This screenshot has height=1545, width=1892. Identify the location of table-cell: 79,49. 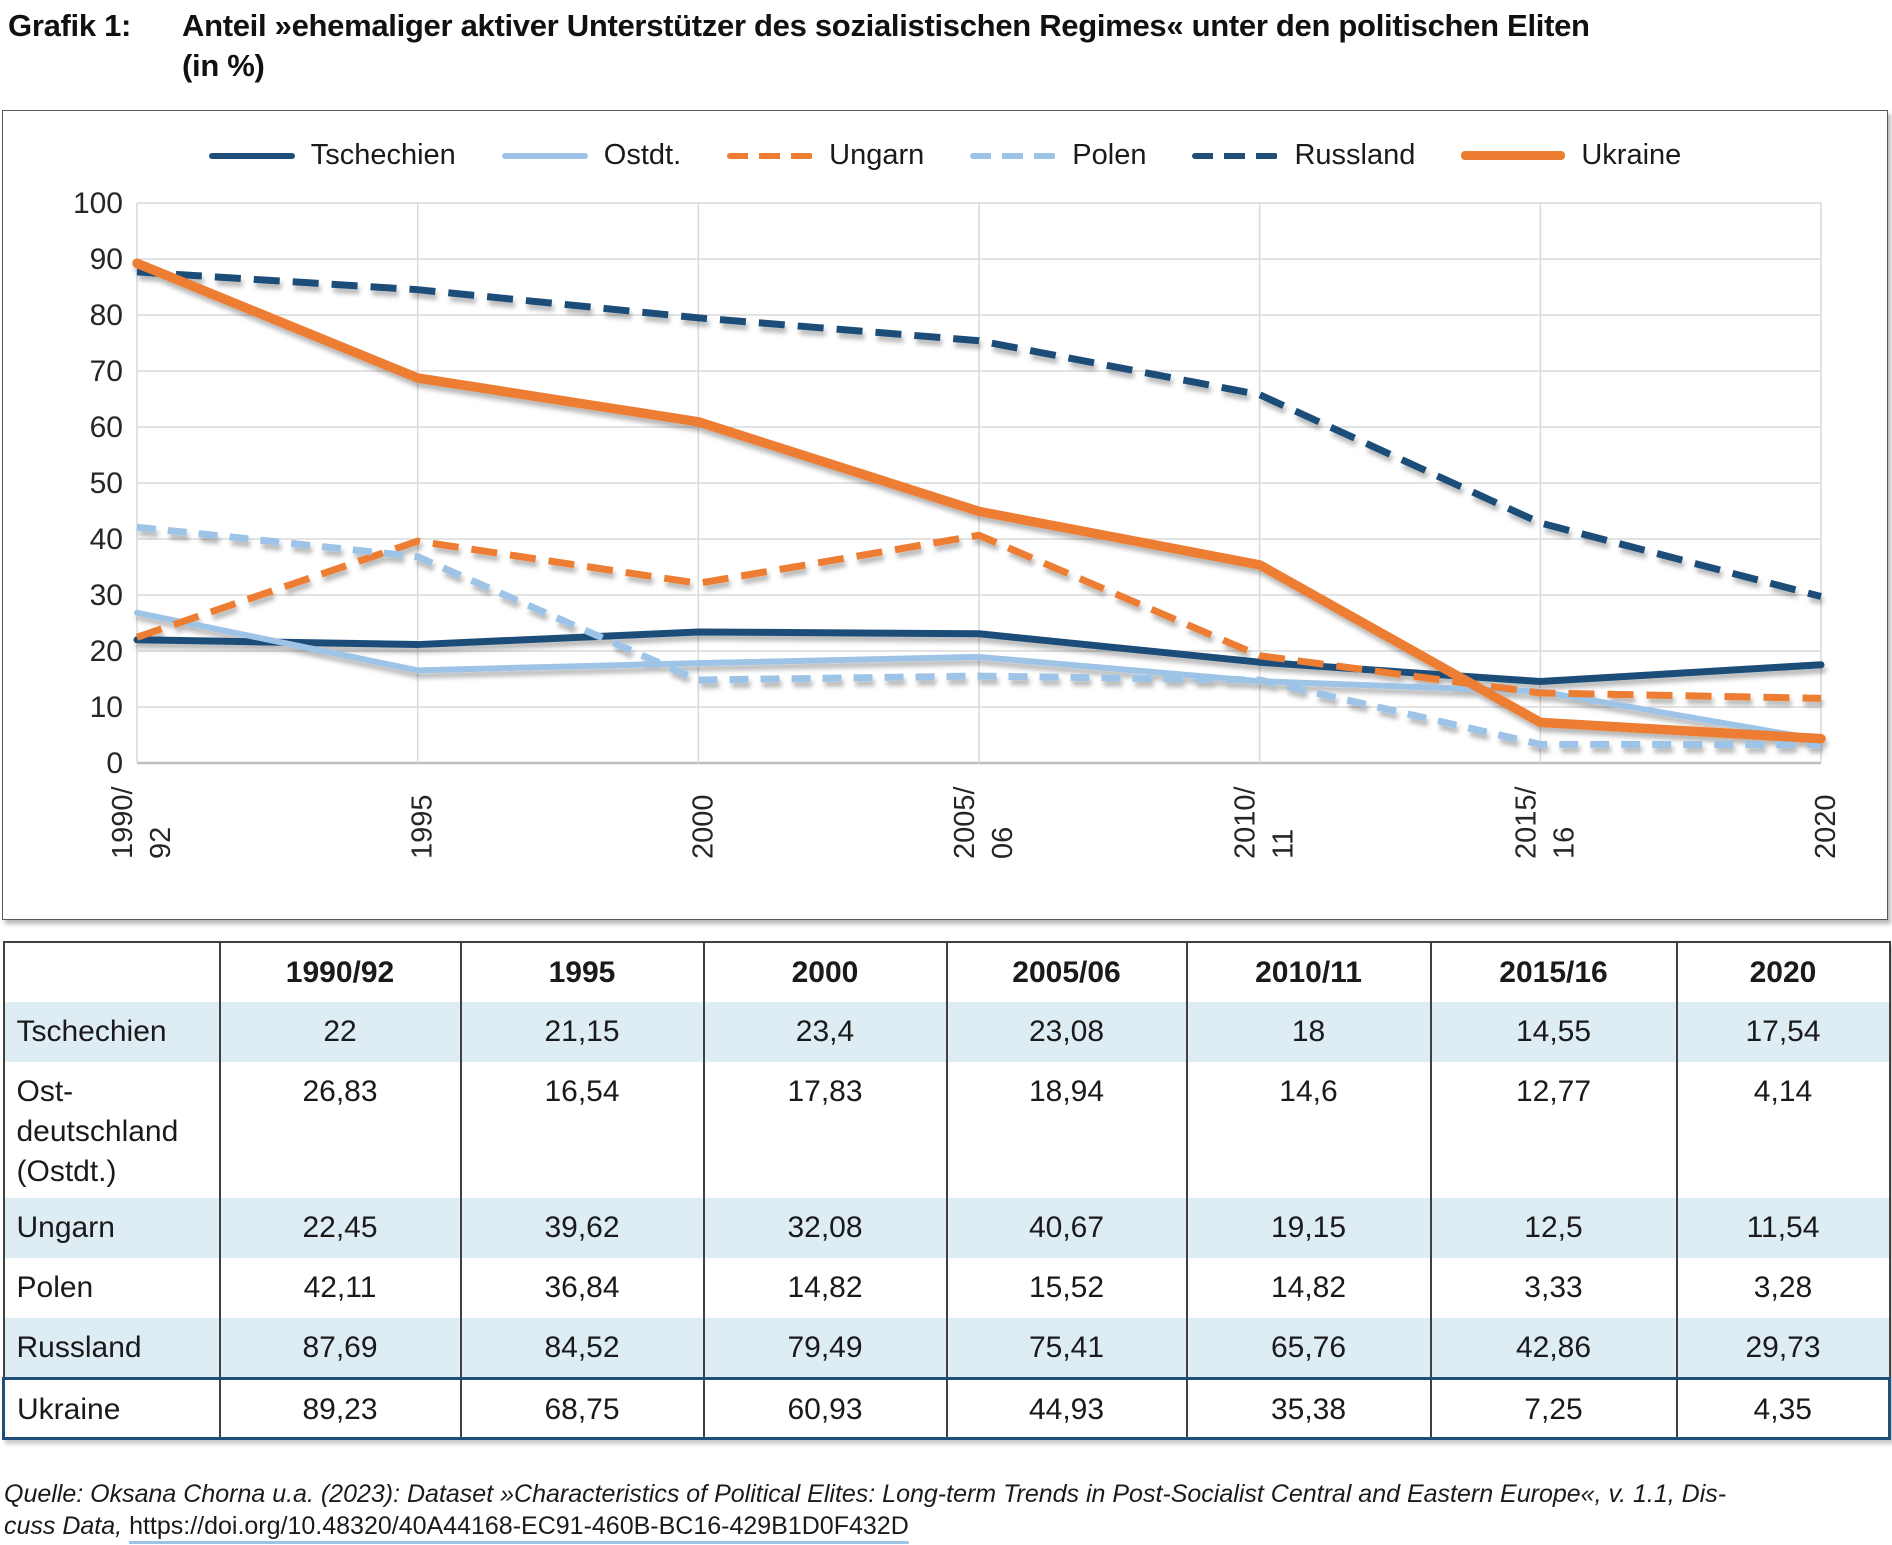
(825, 1348).